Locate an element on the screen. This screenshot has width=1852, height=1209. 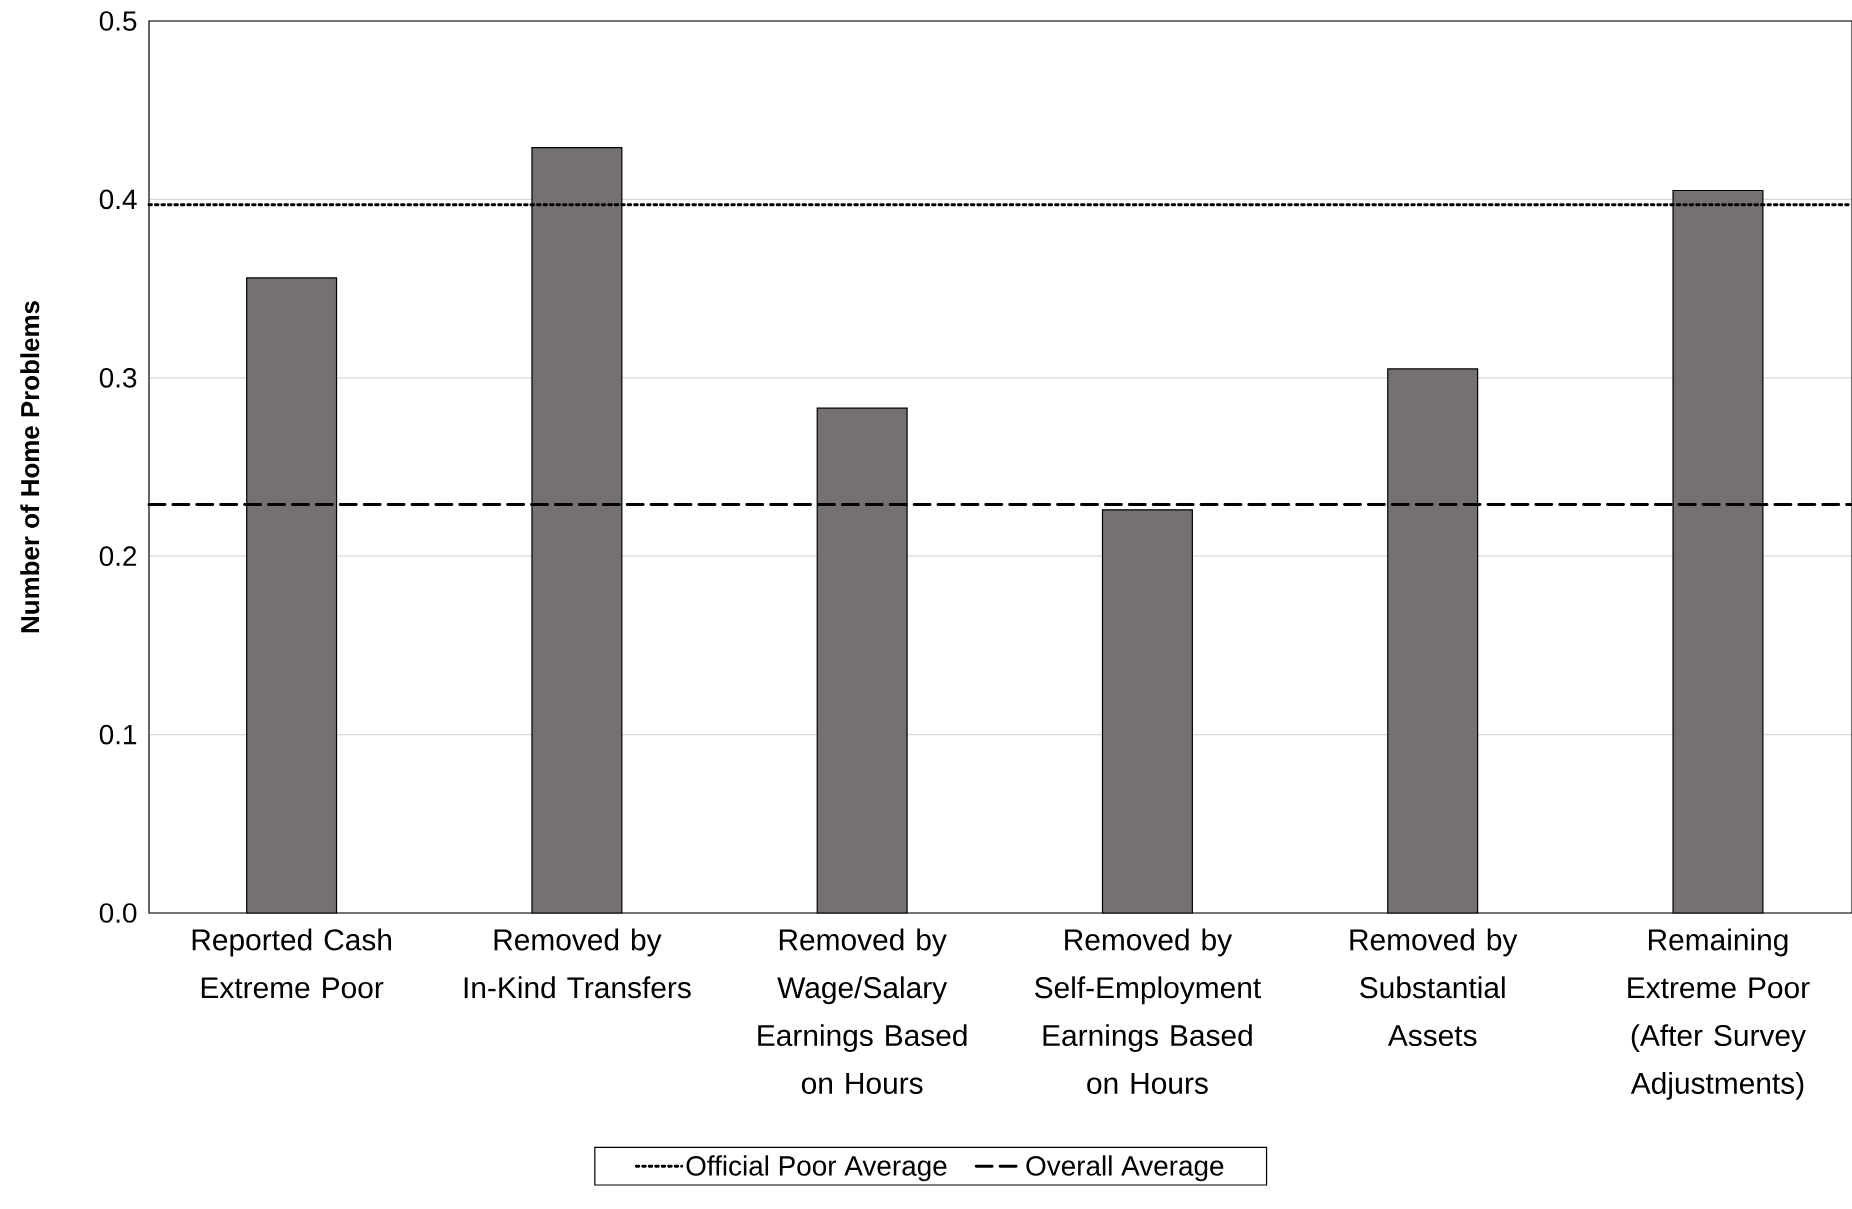
y-tick-label: 0.2 is located at coordinates (118, 556).